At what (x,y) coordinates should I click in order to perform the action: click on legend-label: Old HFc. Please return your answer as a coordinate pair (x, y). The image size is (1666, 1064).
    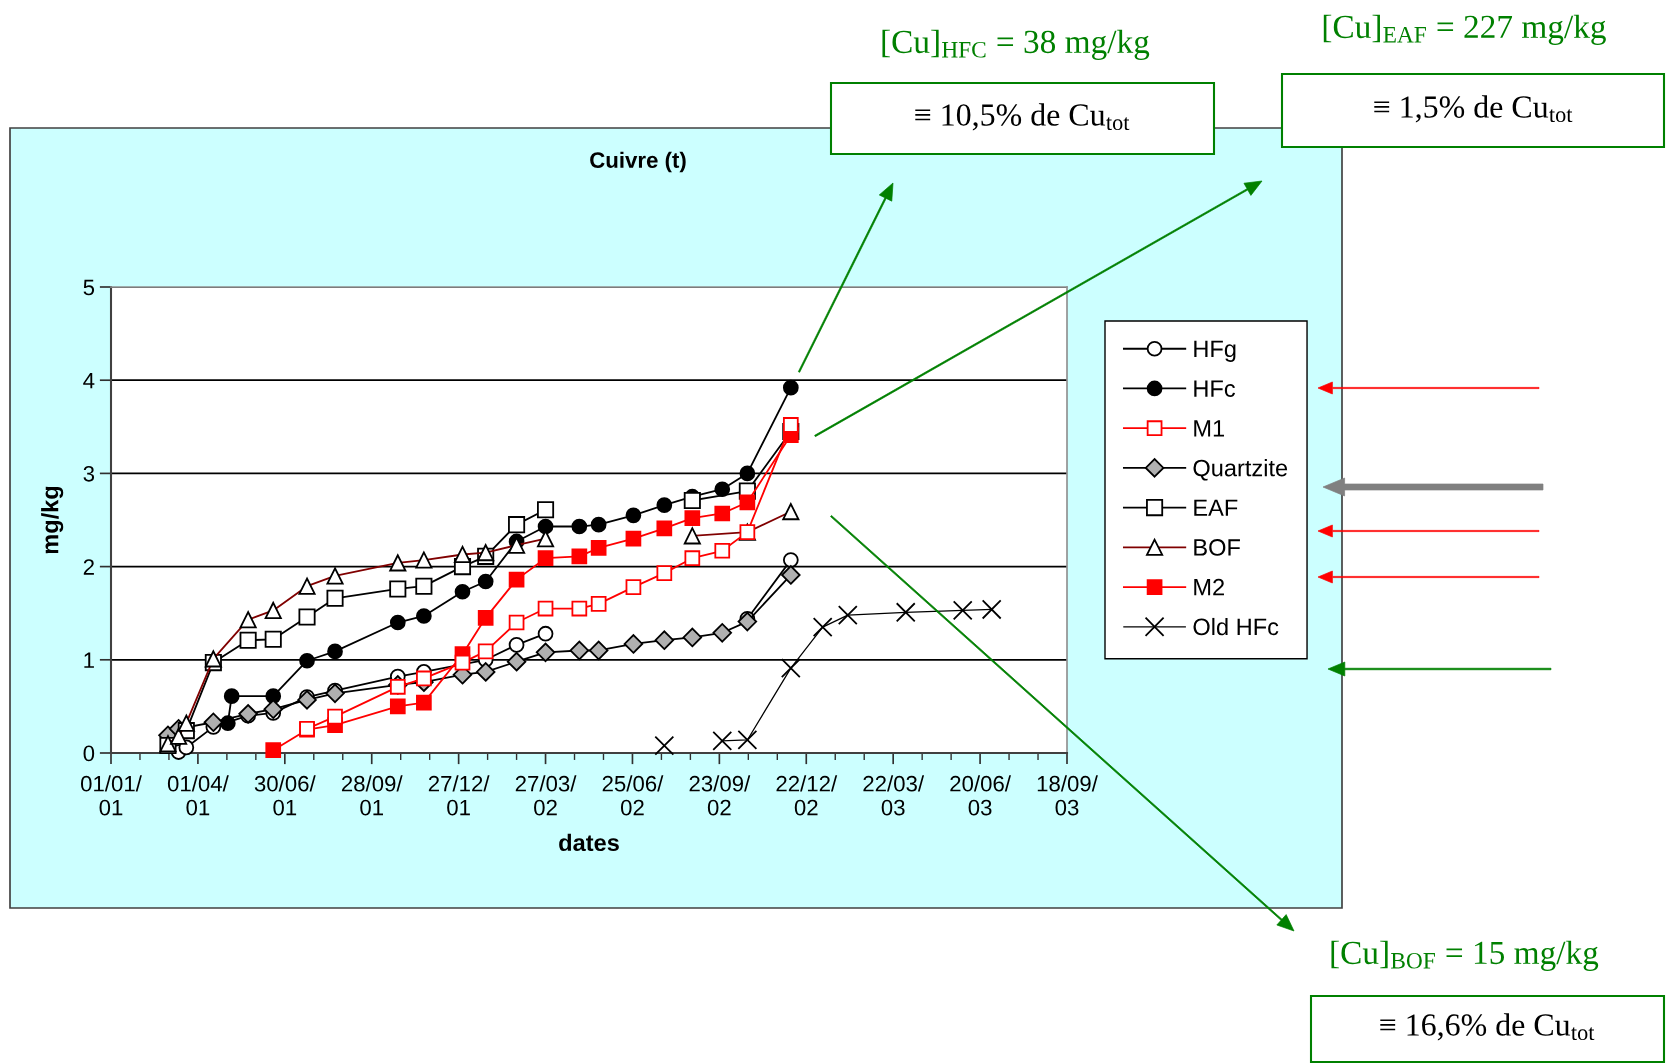
    Looking at the image, I should click on (1236, 626).